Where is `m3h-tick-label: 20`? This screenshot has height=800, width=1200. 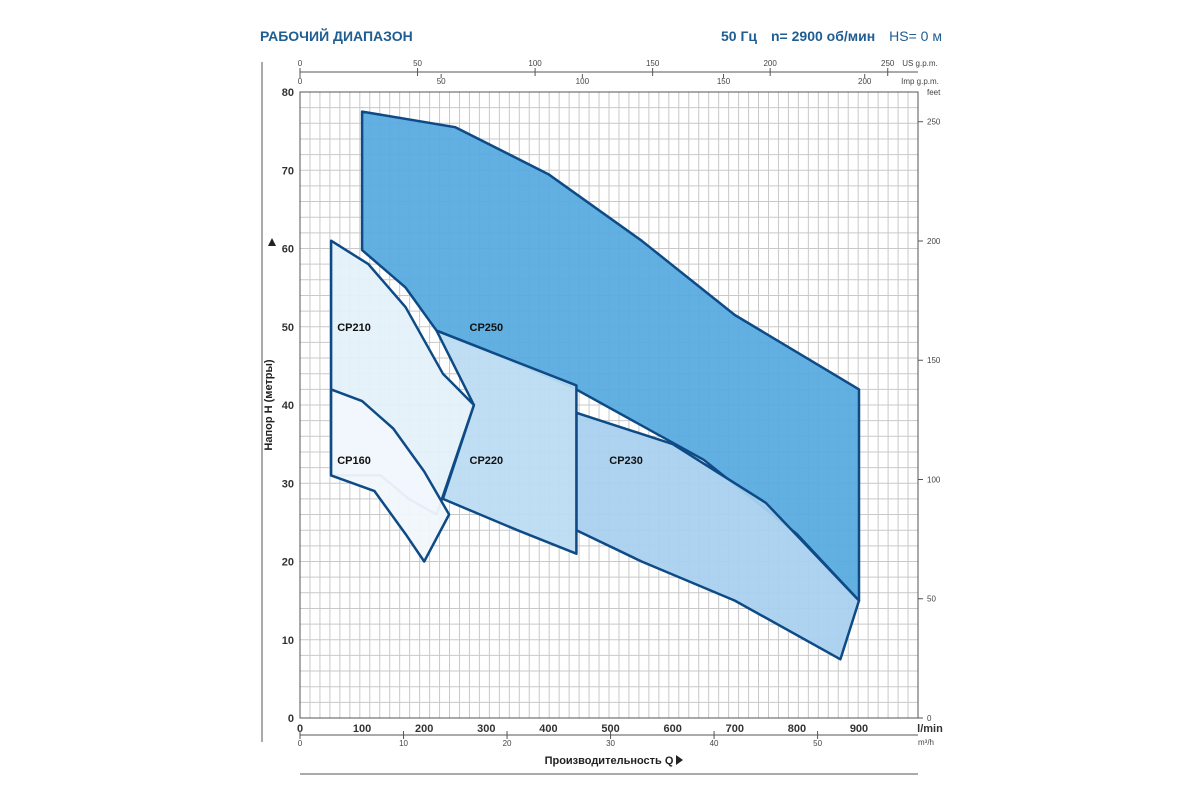
m3h-tick-label: 20 is located at coordinates (507, 743).